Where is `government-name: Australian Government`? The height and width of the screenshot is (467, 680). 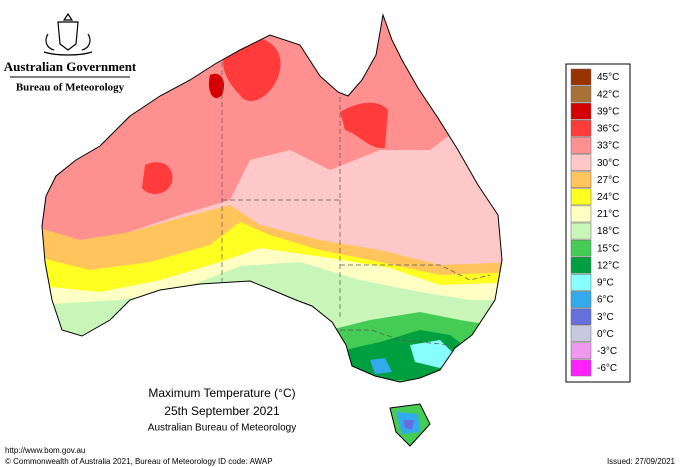
government-name: Australian Government is located at coordinates (70, 66).